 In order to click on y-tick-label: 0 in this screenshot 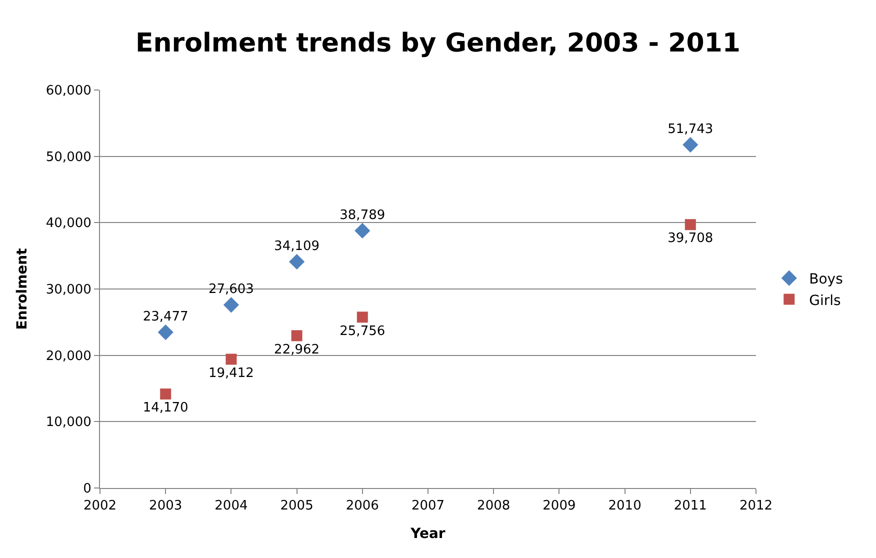, I will do `click(87, 489)`.